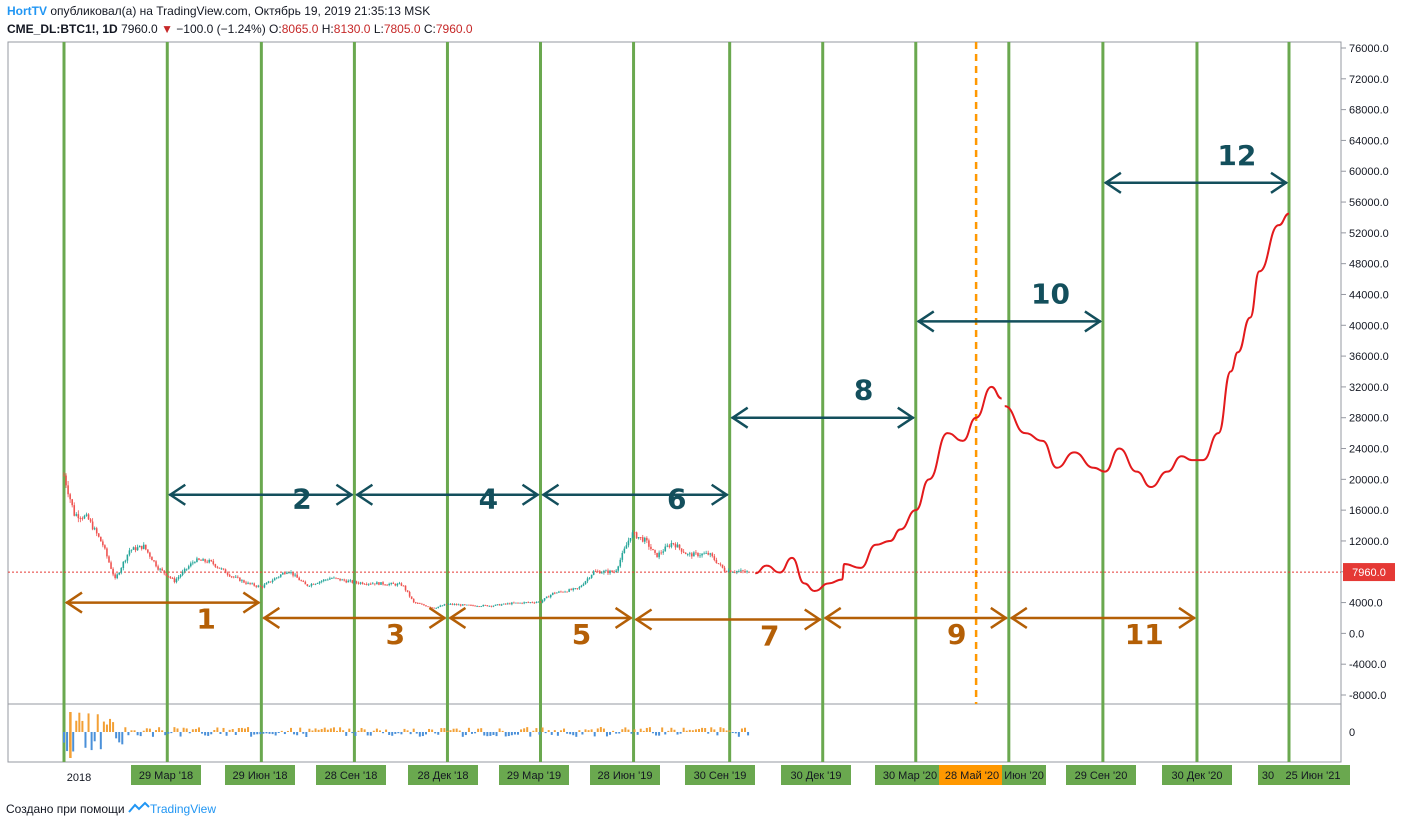  What do you see at coordinates (1369, 111) in the screenshot?
I see `y-tick-label-2: 68000.0` at bounding box center [1369, 111].